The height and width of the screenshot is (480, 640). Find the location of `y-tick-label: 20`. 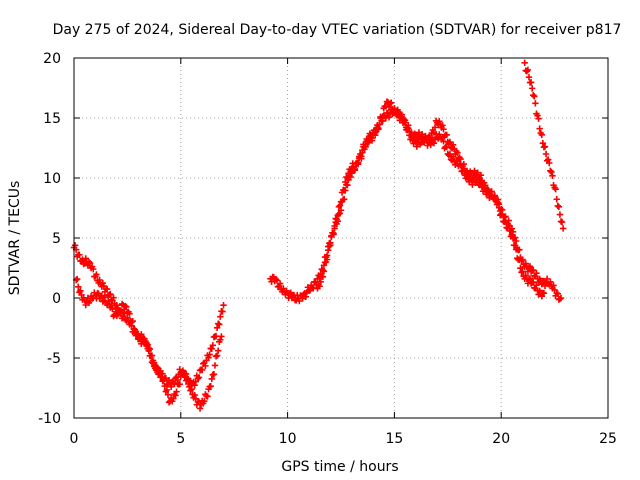

y-tick-label: 20 is located at coordinates (52, 59).